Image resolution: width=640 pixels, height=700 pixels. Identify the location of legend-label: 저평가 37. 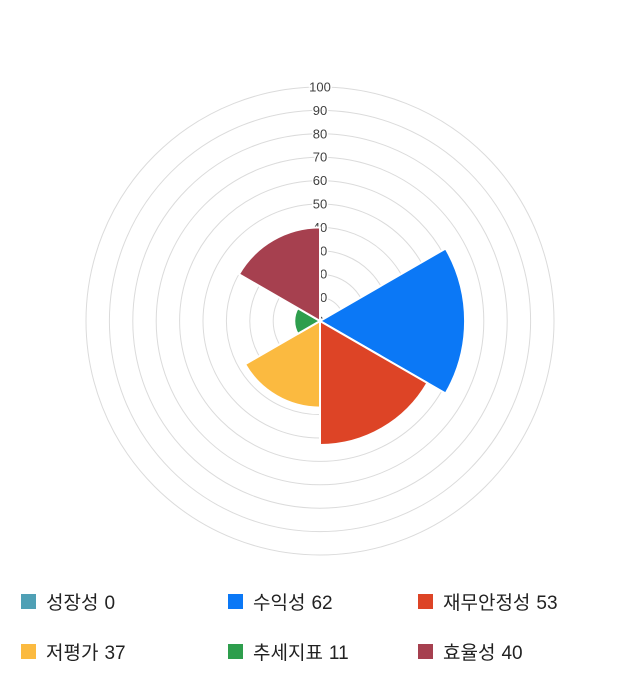
(86, 651).